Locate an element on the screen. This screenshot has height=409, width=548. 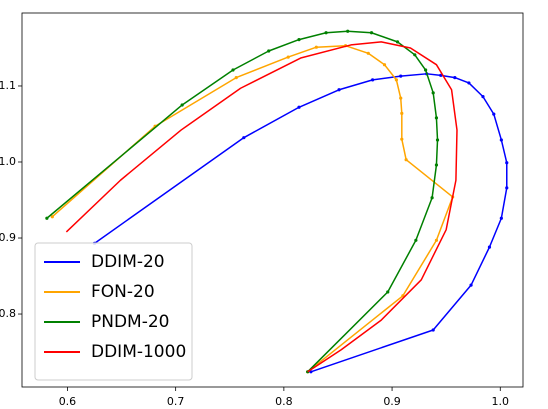
legend-box is located at coordinates (113, 311).